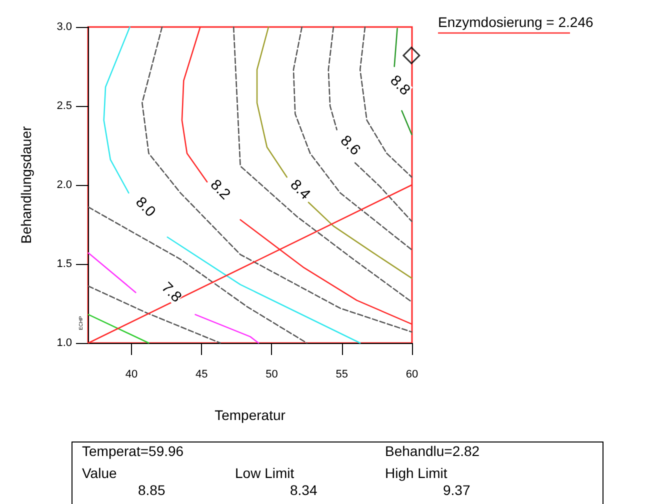  Describe the element at coordinates (350, 145) in the screenshot. I see `annotation: 8.6` at that location.